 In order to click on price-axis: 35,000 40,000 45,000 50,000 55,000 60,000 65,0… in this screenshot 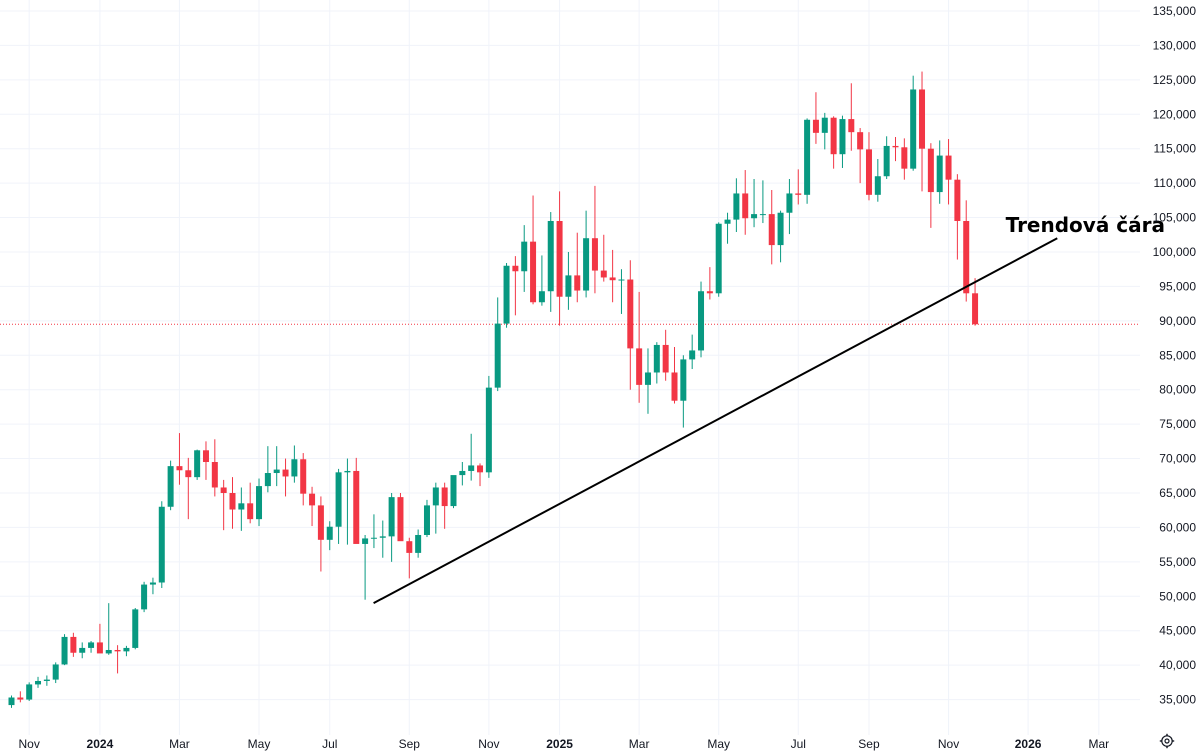, I will do `click(1175, 355)`.